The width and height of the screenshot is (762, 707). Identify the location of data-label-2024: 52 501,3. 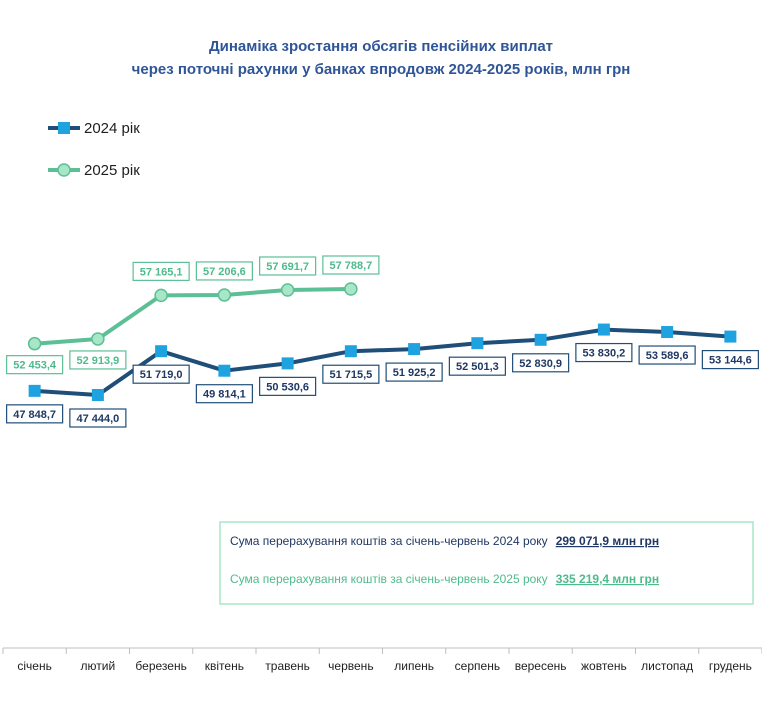
(477, 366).